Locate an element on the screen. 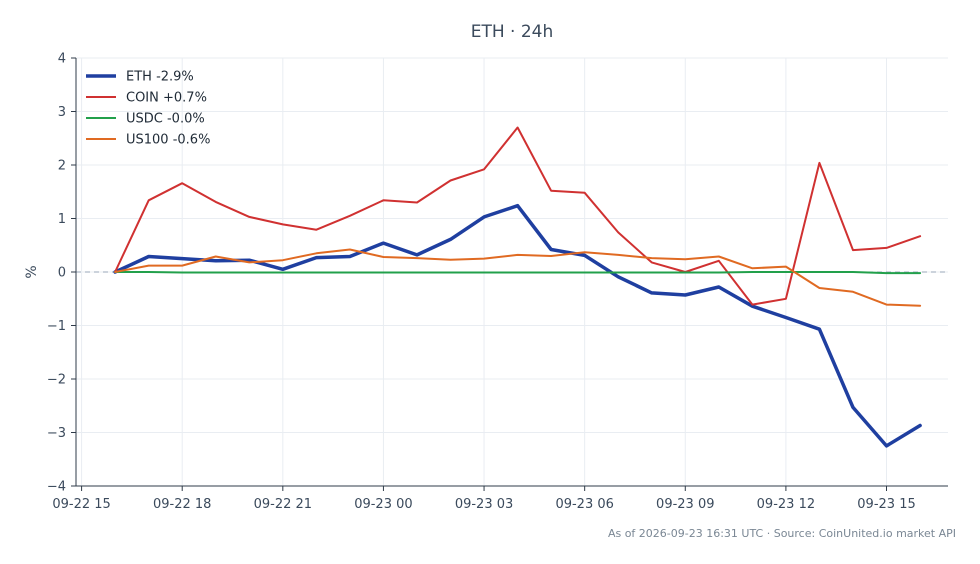  legend-entry-1: COIN +0.7% is located at coordinates (166, 98).